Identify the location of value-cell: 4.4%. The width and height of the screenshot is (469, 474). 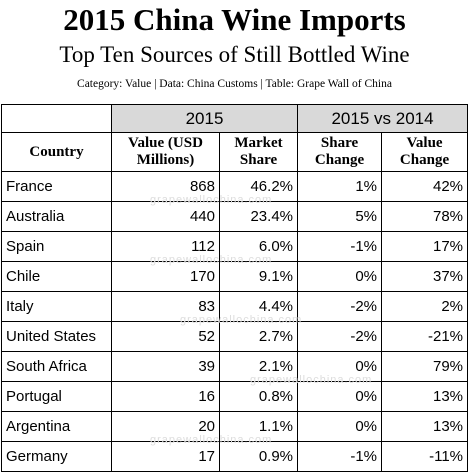
(258, 306).